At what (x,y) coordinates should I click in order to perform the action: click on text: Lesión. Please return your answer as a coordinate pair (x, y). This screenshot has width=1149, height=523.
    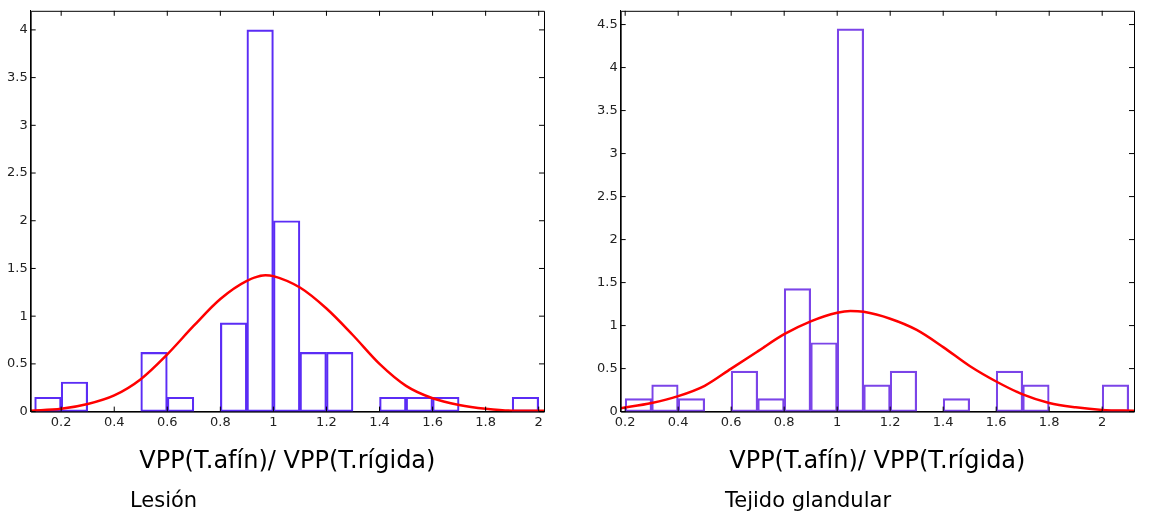
    Looking at the image, I should click on (164, 500).